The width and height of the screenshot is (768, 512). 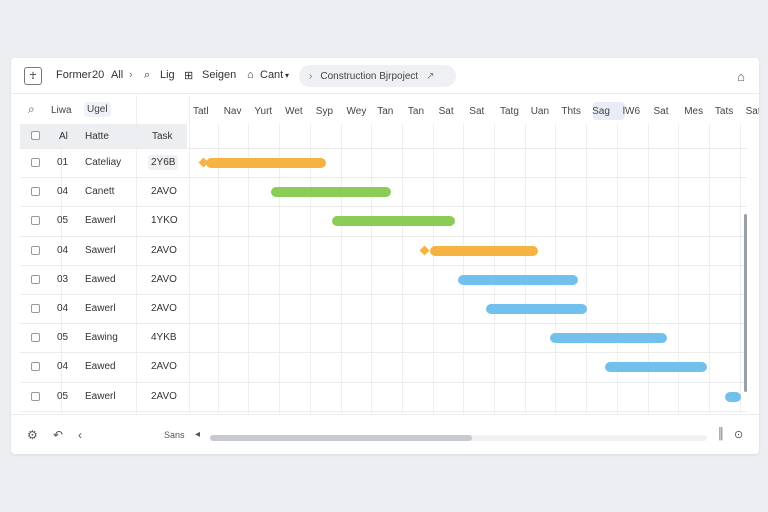 What do you see at coordinates (694, 111) in the screenshot?
I see `day-header: Mes` at bounding box center [694, 111].